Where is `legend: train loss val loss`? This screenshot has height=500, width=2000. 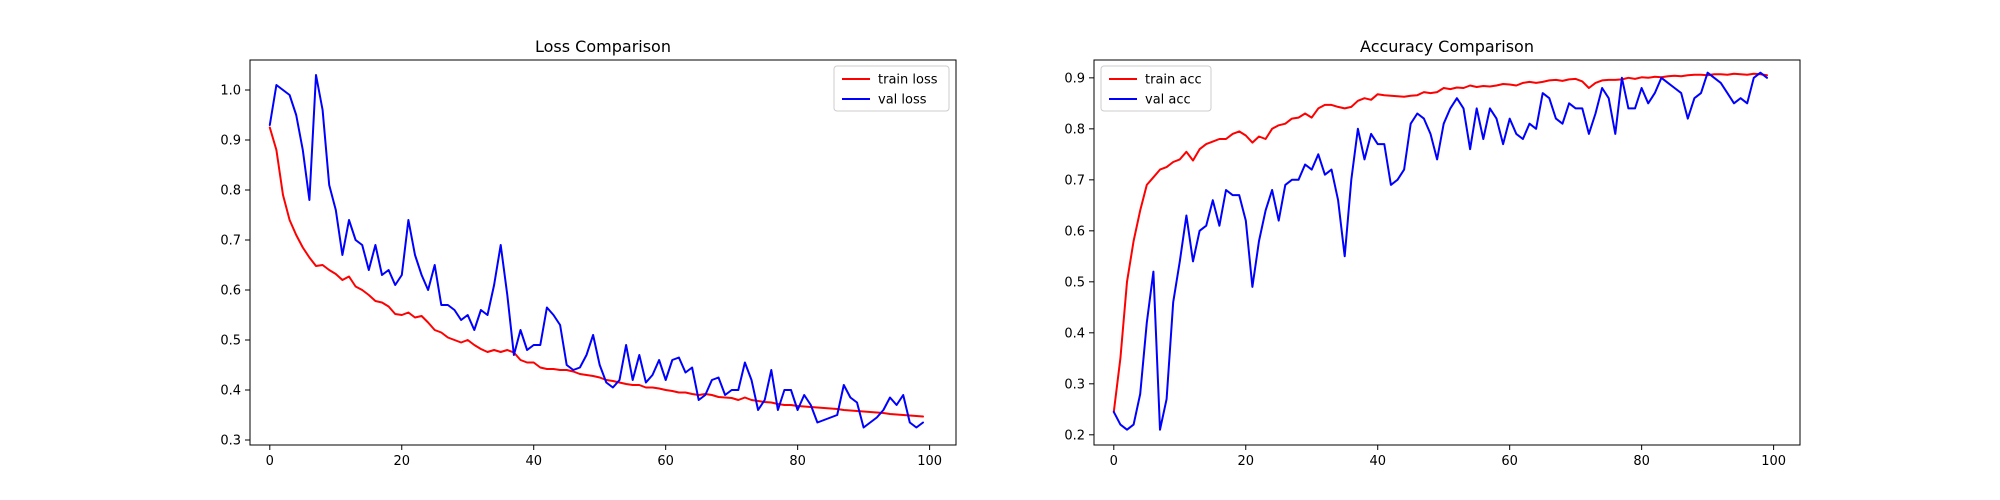
legend: train loss val loss is located at coordinates (891, 88).